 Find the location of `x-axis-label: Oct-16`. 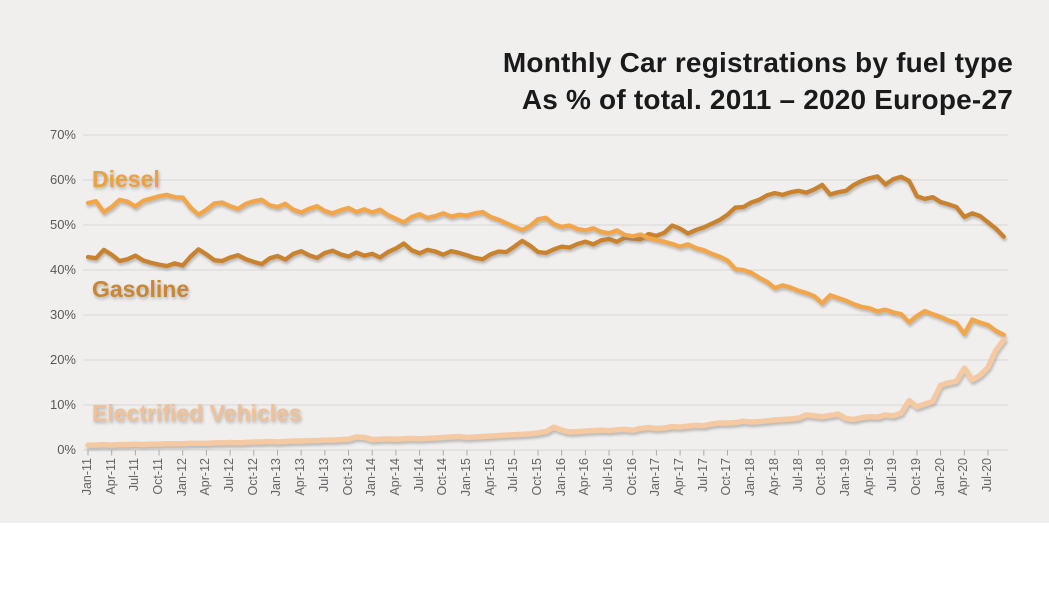

x-axis-label: Oct-16 is located at coordinates (631, 477).